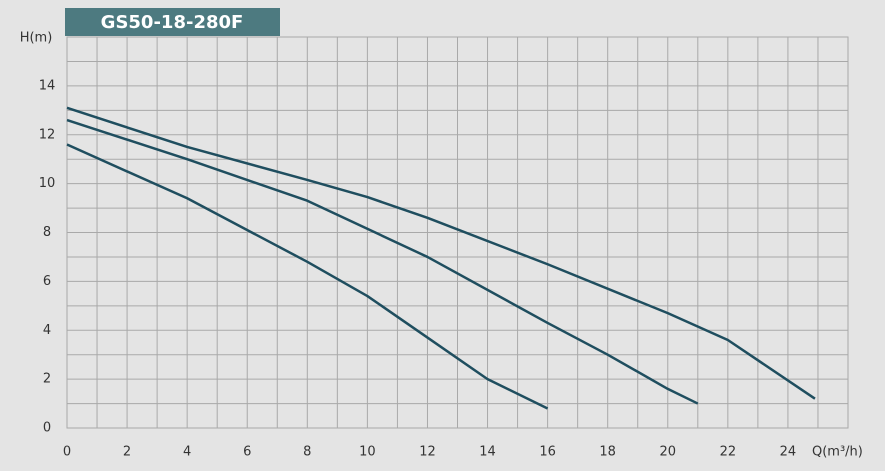 The width and height of the screenshot is (885, 471). Describe the element at coordinates (788, 452) in the screenshot. I see `x-tick-label: 24` at that location.